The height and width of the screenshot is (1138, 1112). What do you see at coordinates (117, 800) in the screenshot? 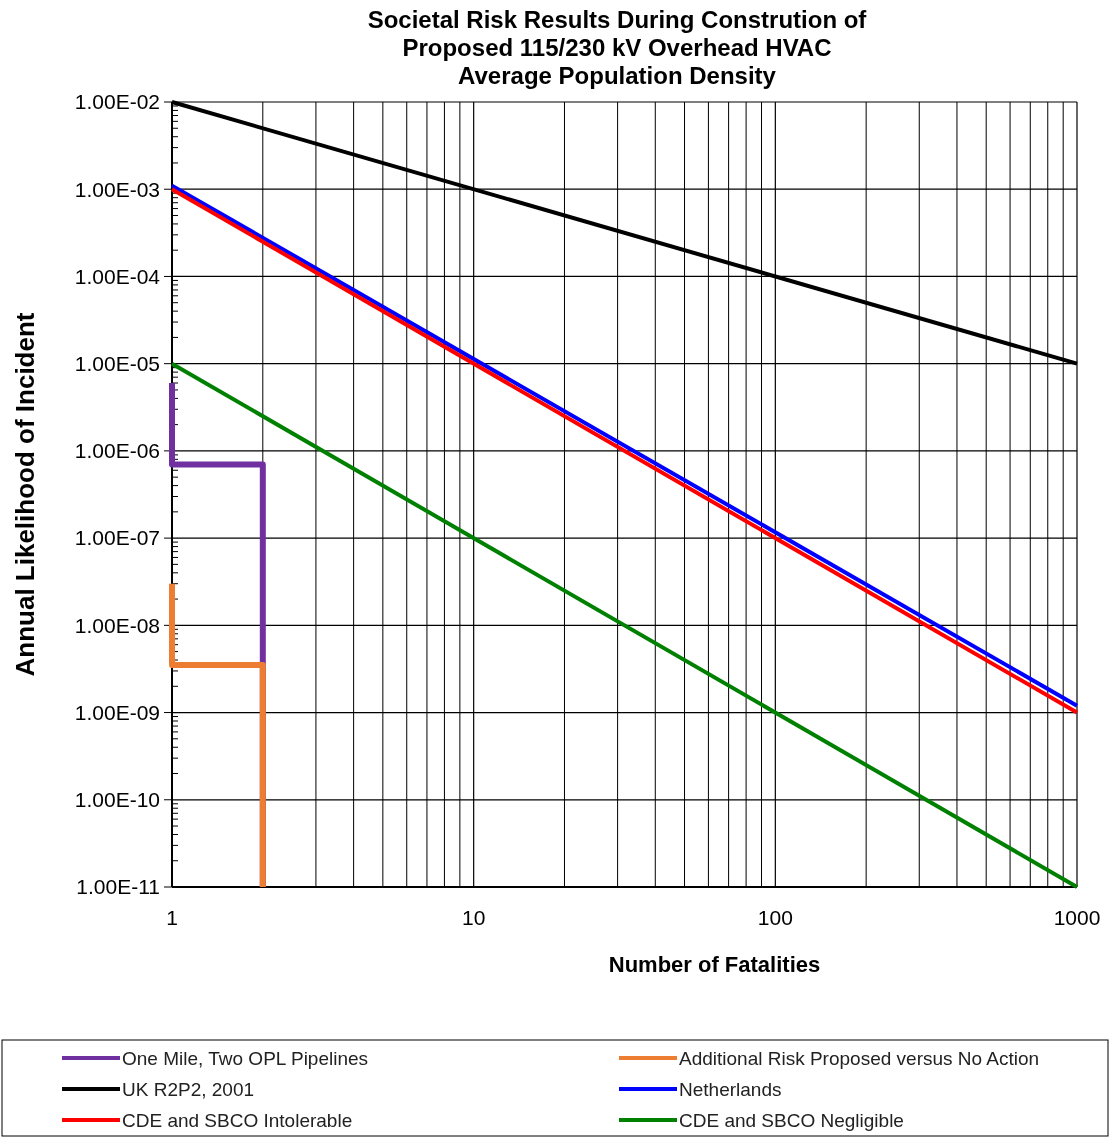
I see `y-tick-label: 1.00E-10` at bounding box center [117, 800].